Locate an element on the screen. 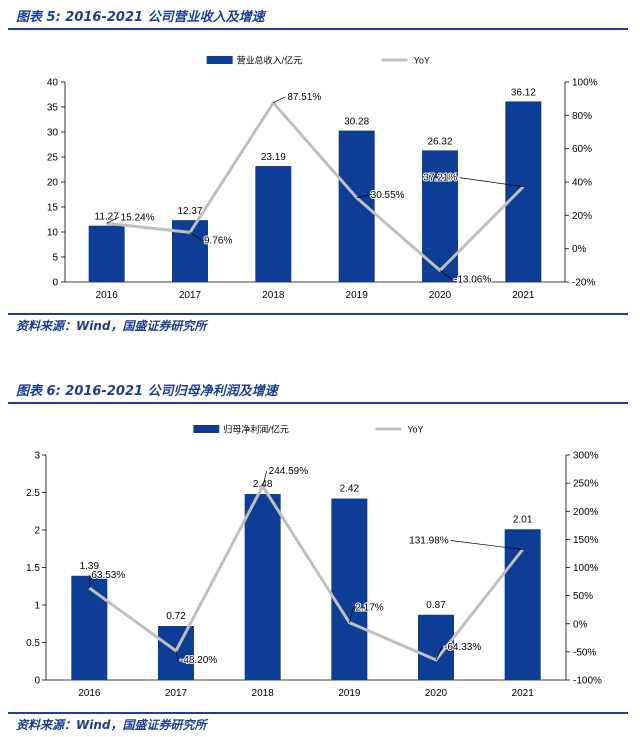 The height and width of the screenshot is (737, 640). left-tick-label: 2 is located at coordinates (37, 531).